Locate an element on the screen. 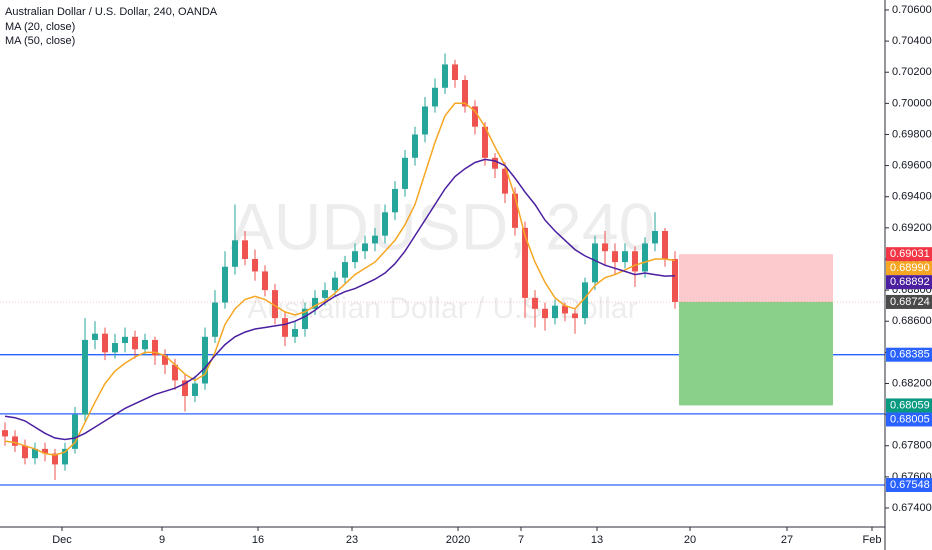 Image resolution: width=932 pixels, height=550 pixels. price-tag-label: 0.68990 is located at coordinates (910, 268).